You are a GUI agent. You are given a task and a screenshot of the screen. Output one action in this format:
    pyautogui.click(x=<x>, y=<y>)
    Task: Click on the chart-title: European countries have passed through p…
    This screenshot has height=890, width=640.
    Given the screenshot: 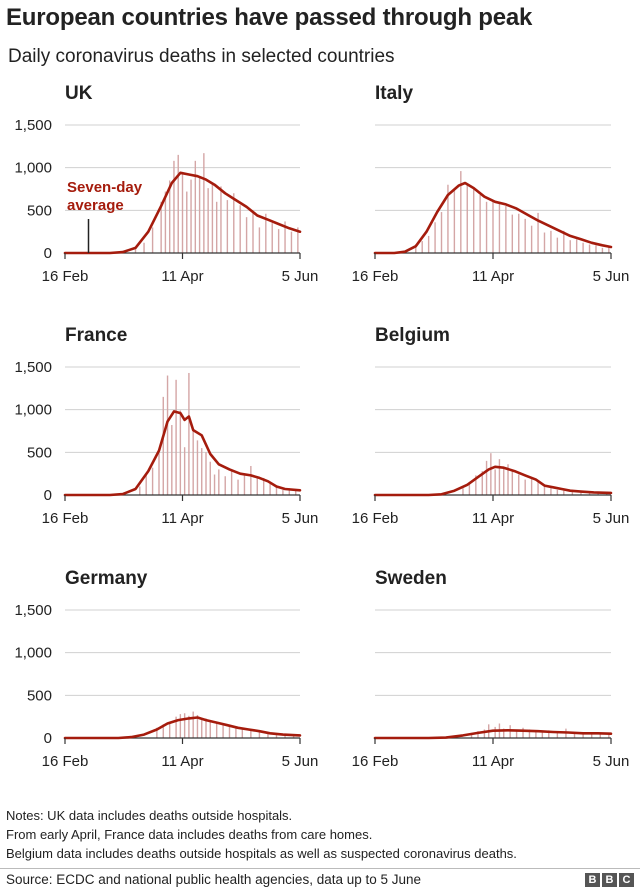 What is the action you would take?
    pyautogui.click(x=269, y=17)
    